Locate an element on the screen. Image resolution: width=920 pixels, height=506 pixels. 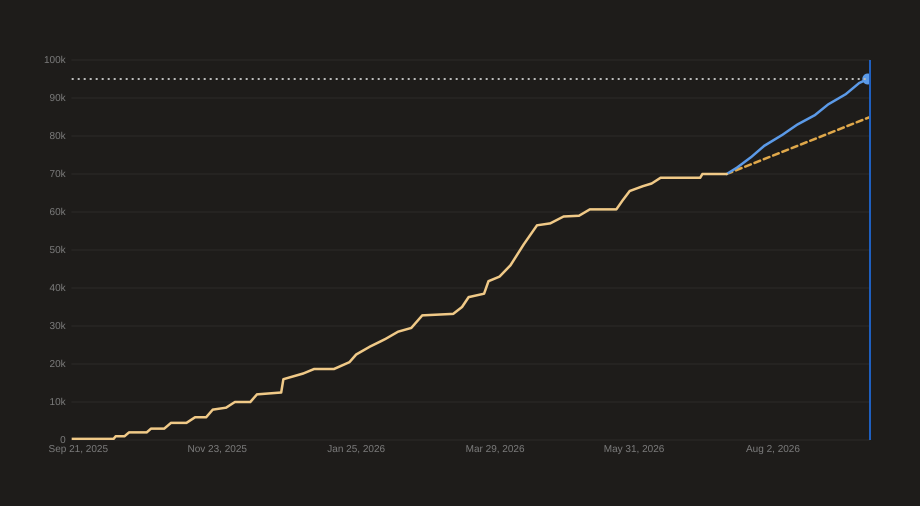
y-tick-label: 50k is located at coordinates (58, 250).